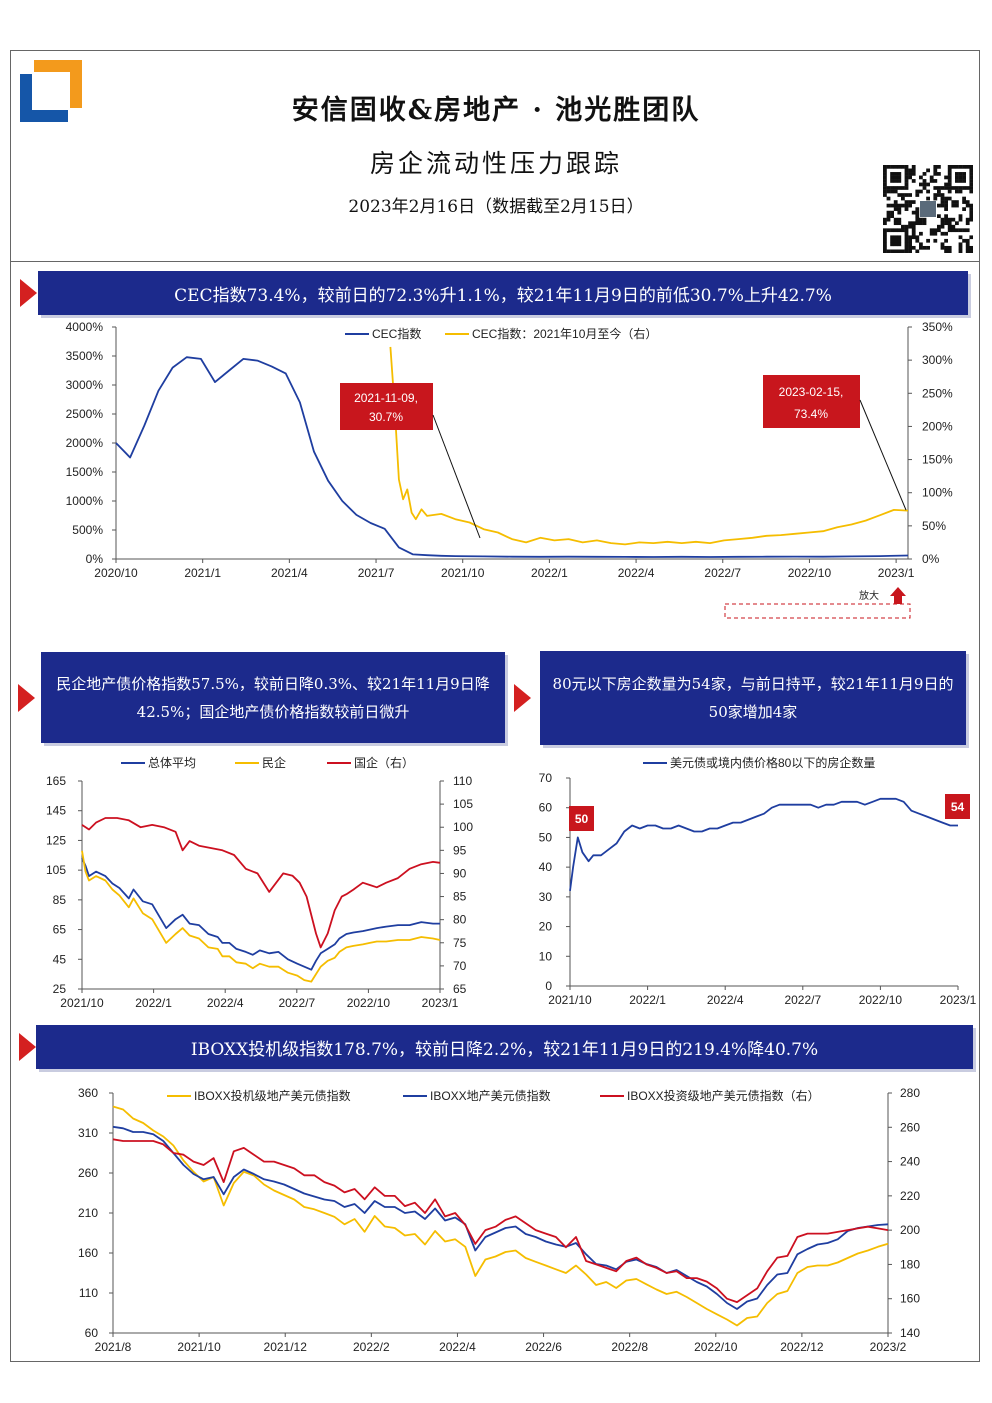 The image size is (992, 1403). I want to click on y-left-tick-label: 3000%, so click(85, 385).